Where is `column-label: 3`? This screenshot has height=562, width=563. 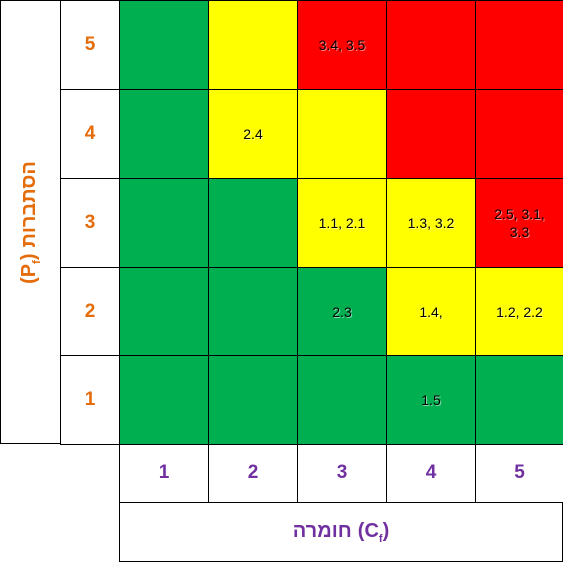
column-label: 3 is located at coordinates (342, 472).